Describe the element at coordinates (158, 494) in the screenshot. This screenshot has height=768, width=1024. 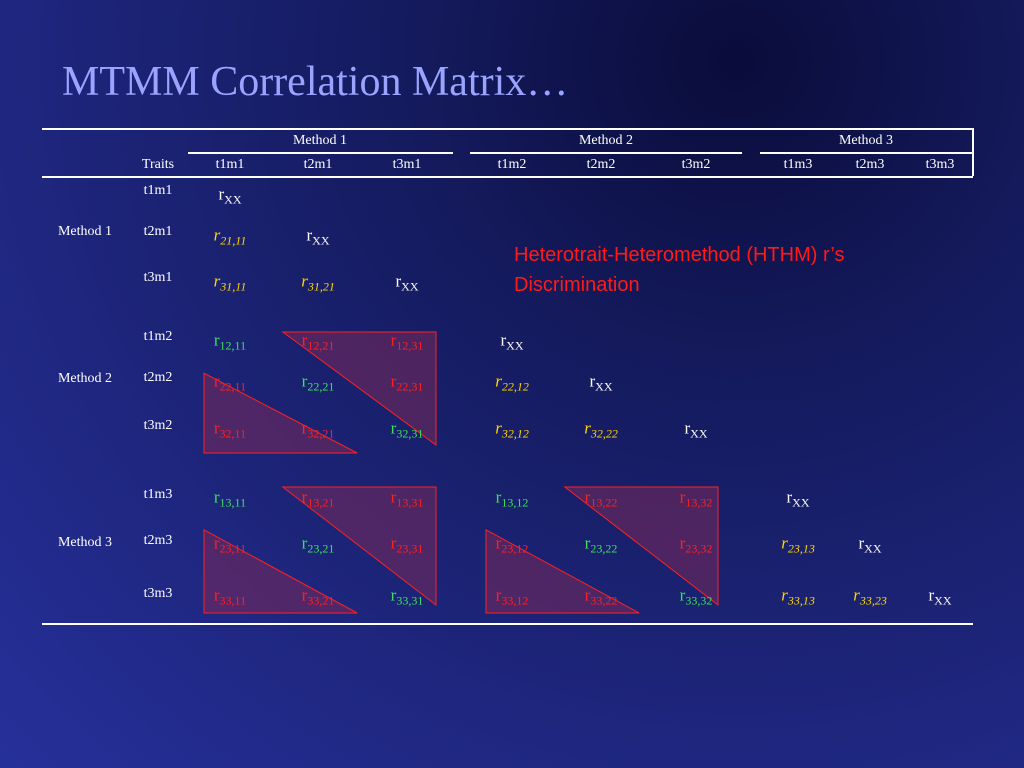
I see `row-trait-t1m3: t1m3` at that location.